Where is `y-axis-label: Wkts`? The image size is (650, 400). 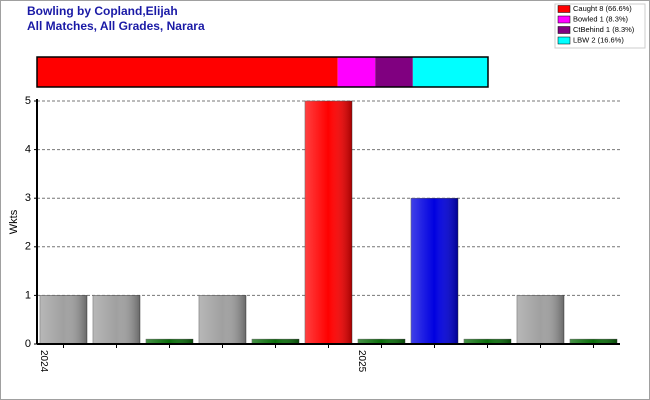
y-axis-label: Wkts is located at coordinates (14, 221).